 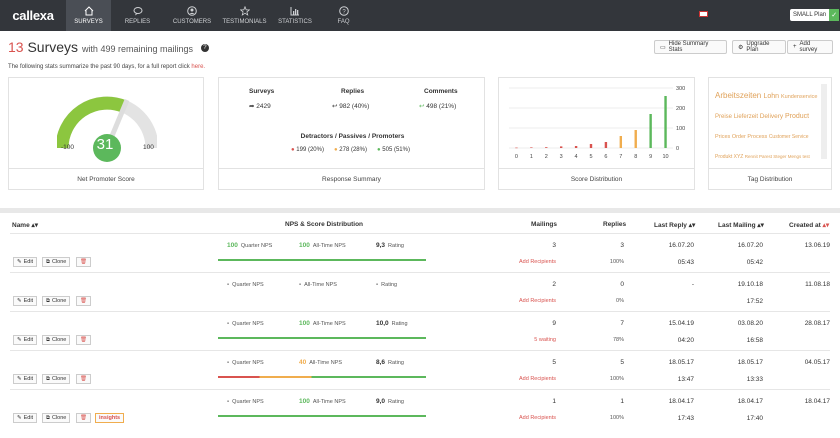 What do you see at coordinates (343, 15) in the screenshot?
I see `nav-faq: ? FAQ` at bounding box center [343, 15].